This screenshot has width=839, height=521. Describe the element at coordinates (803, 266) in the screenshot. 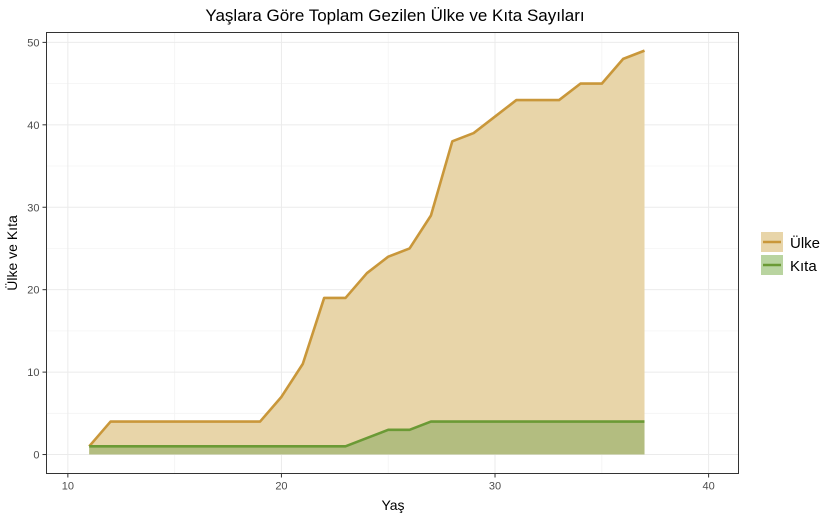

I see `legend-label-kita: Kıta` at that location.